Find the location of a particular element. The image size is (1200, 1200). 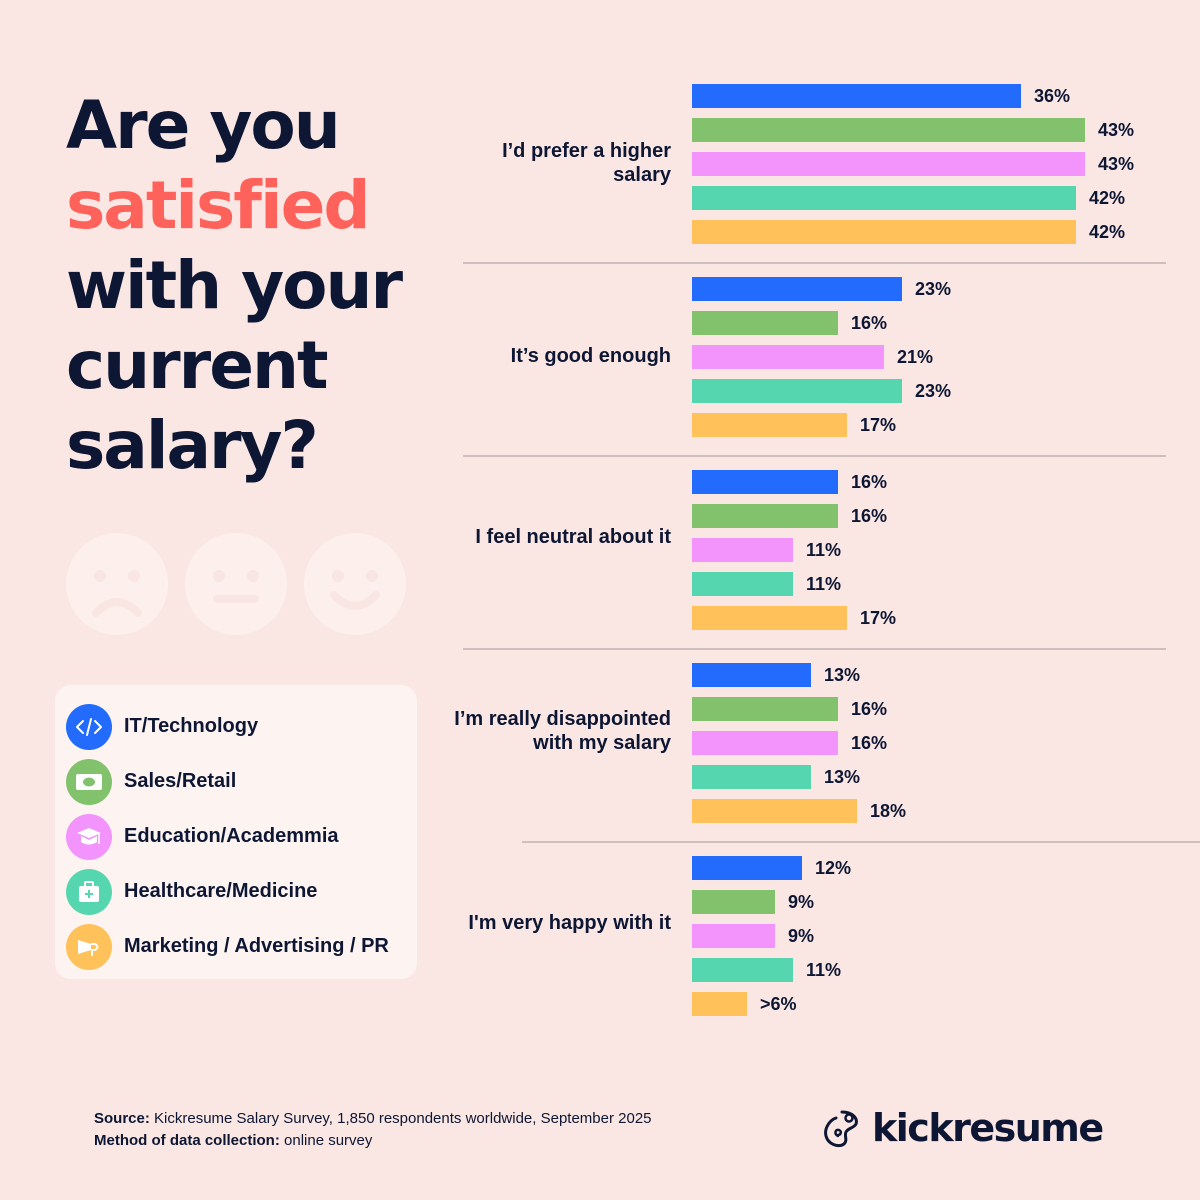

legend-label: Healthcare/Medicine is located at coordinates (221, 891).